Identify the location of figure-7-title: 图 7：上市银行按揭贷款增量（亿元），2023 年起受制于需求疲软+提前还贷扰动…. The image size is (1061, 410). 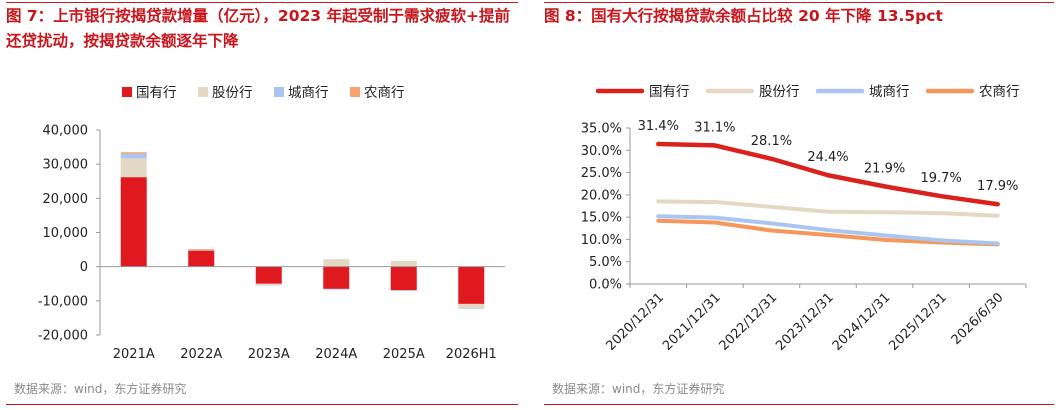
(258, 28).